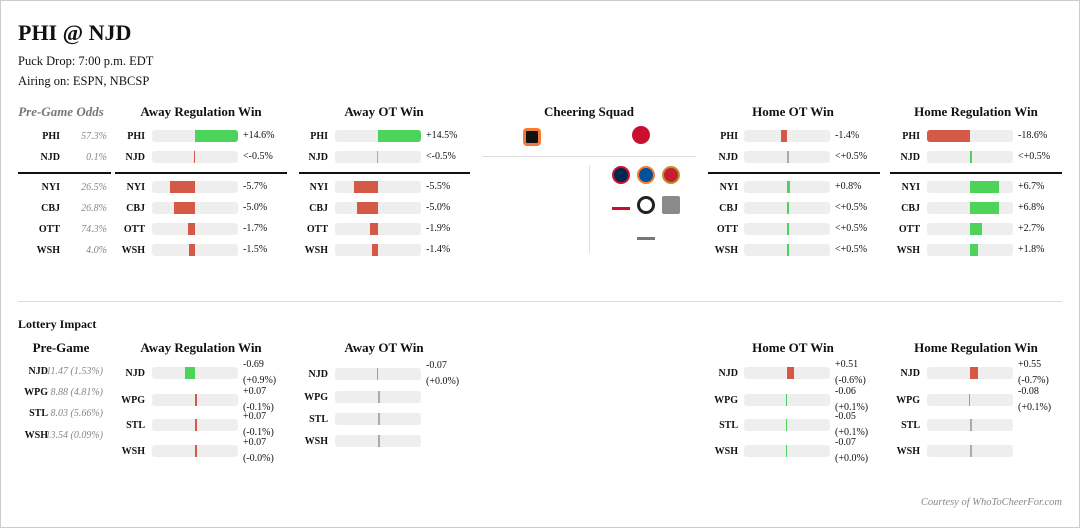 The height and width of the screenshot is (528, 1080). Describe the element at coordinates (74, 371) in the screenshot. I see `lottery-pregame-value: 11.47 (1.53%)` at that location.